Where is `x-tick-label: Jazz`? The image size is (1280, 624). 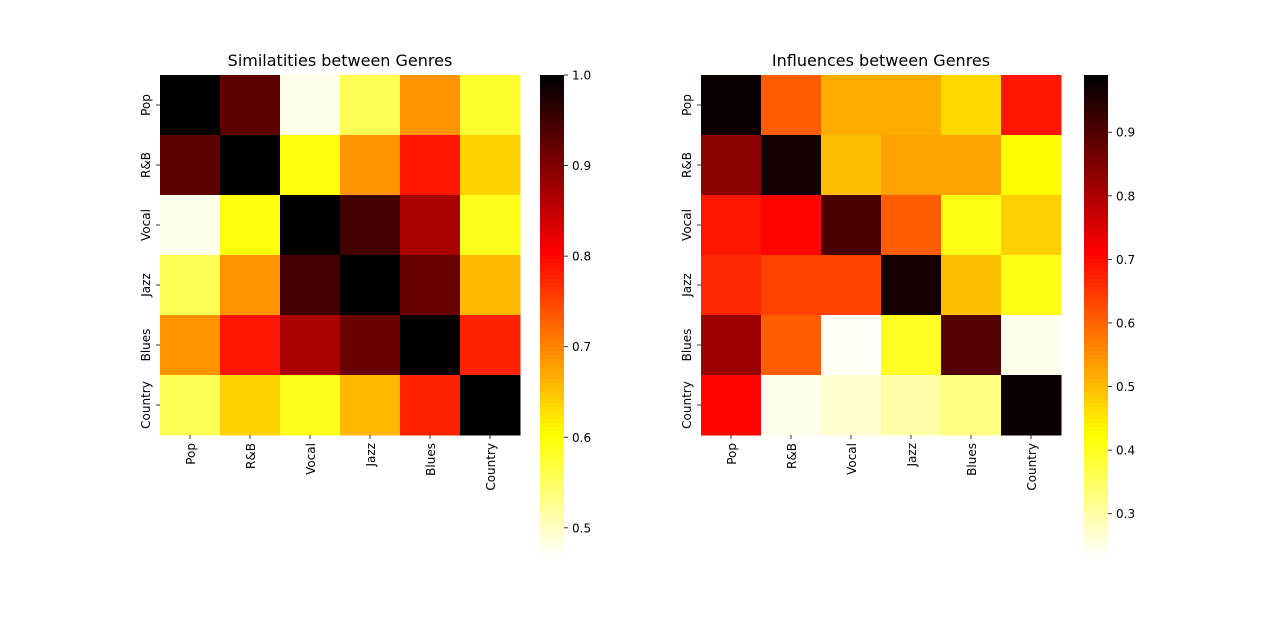
x-tick-label: Jazz is located at coordinates (371, 455).